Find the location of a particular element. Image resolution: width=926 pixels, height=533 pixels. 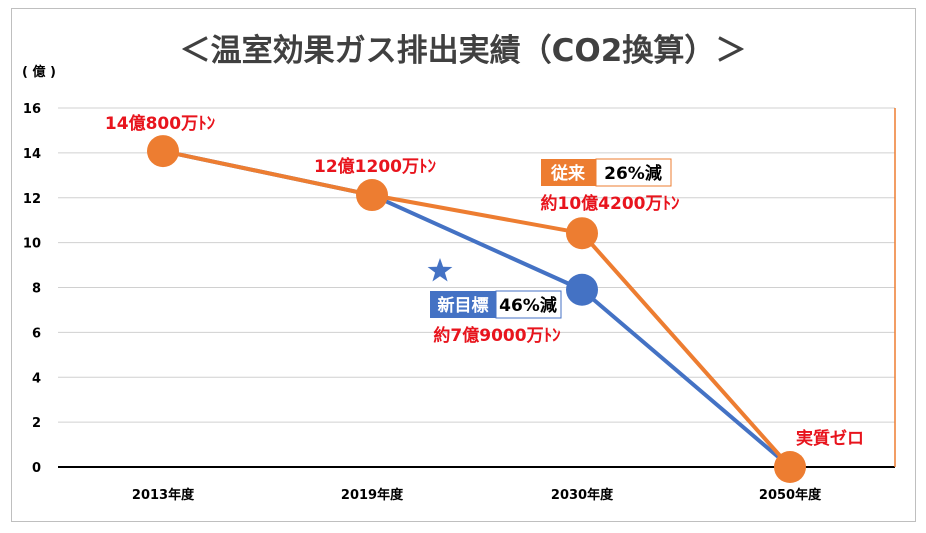

annotation-2019-value: 12億1200万ﾄﾝ is located at coordinates (375, 166).